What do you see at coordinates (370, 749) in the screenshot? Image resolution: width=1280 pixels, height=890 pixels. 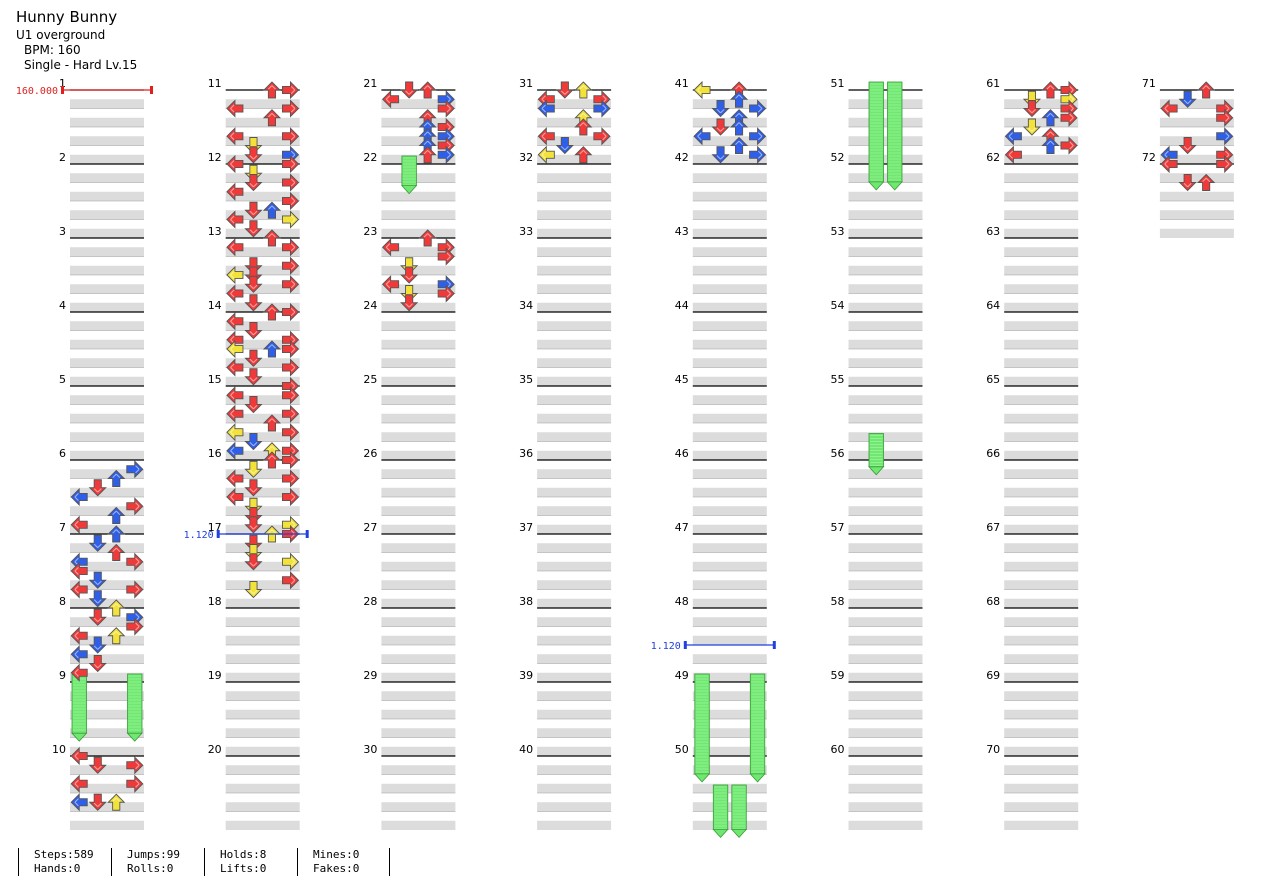 I see `measure-number: 30` at bounding box center [370, 749].